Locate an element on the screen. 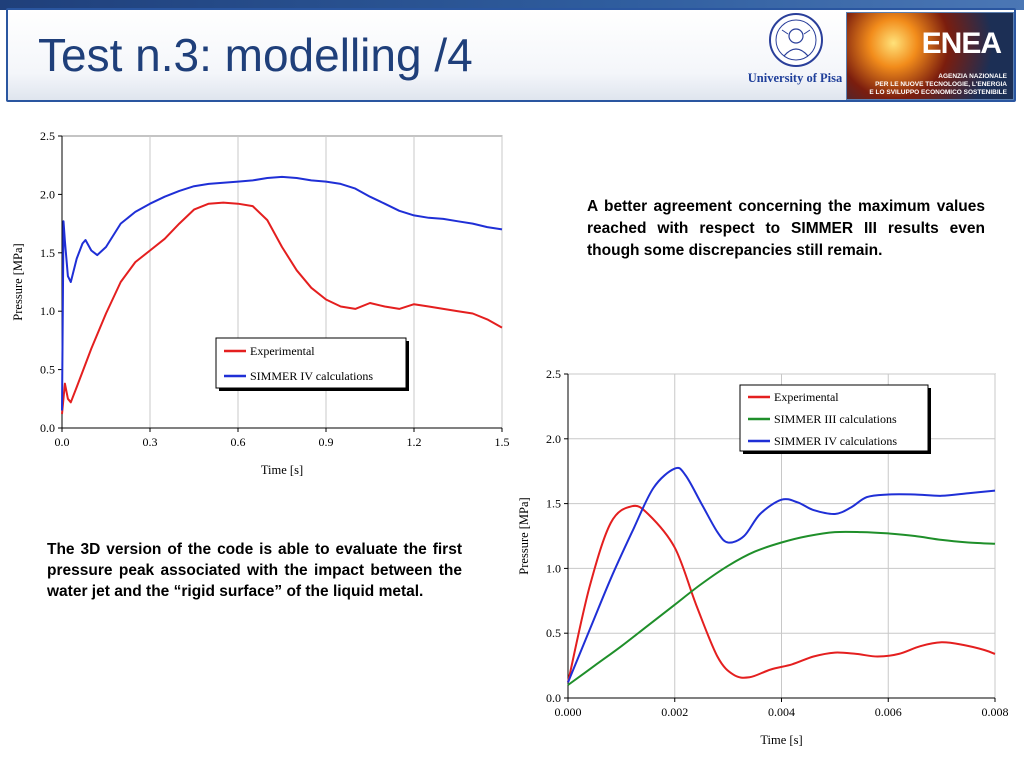 The image size is (1024, 768). page-title: Test n.3: modelling /4 is located at coordinates (255, 55).